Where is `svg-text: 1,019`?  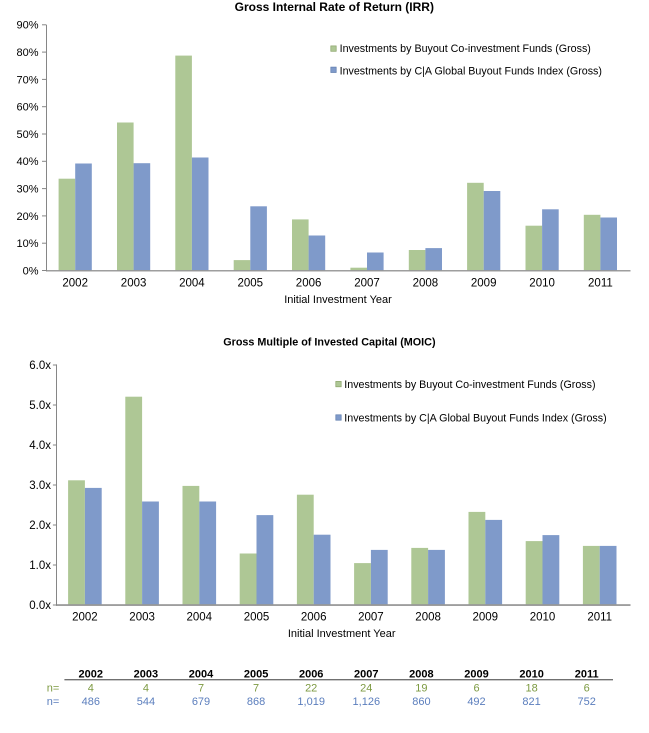 svg-text: 1,019 is located at coordinates (311, 702).